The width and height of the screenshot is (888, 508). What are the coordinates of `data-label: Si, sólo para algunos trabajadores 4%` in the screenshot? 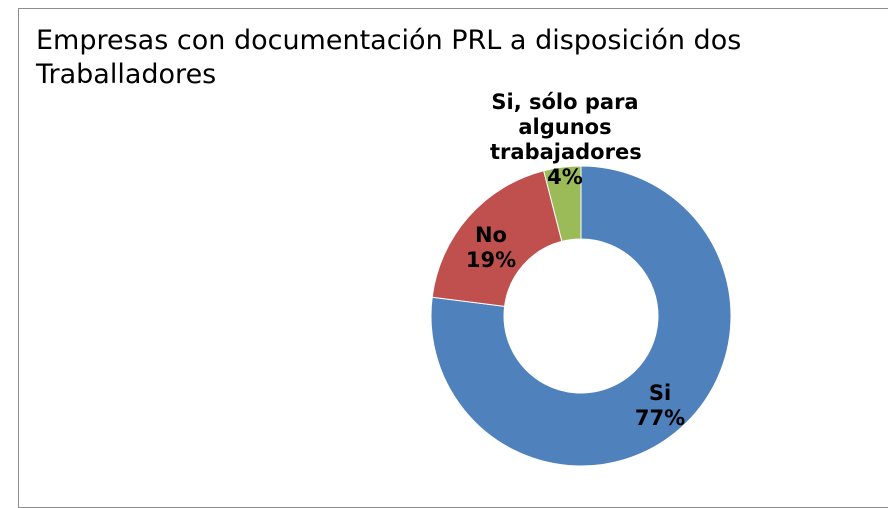 It's located at (566, 140).